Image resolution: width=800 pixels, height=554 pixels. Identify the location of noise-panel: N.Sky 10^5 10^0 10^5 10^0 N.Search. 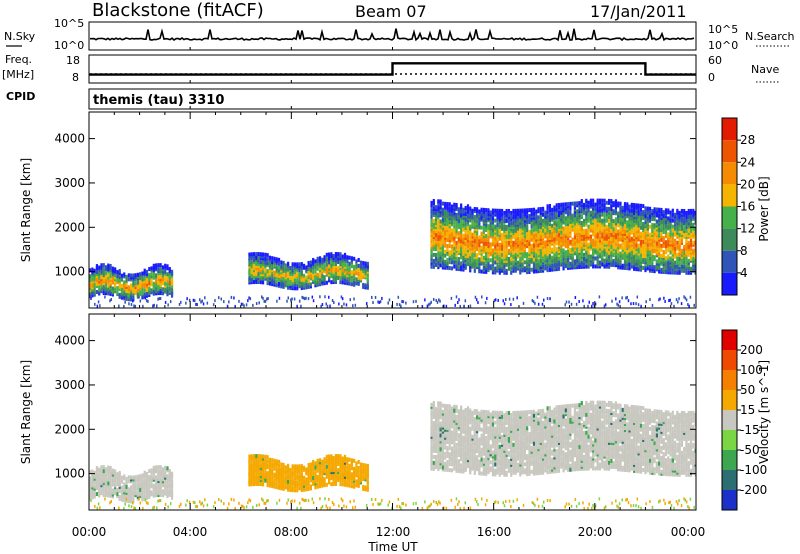
(399, 34).